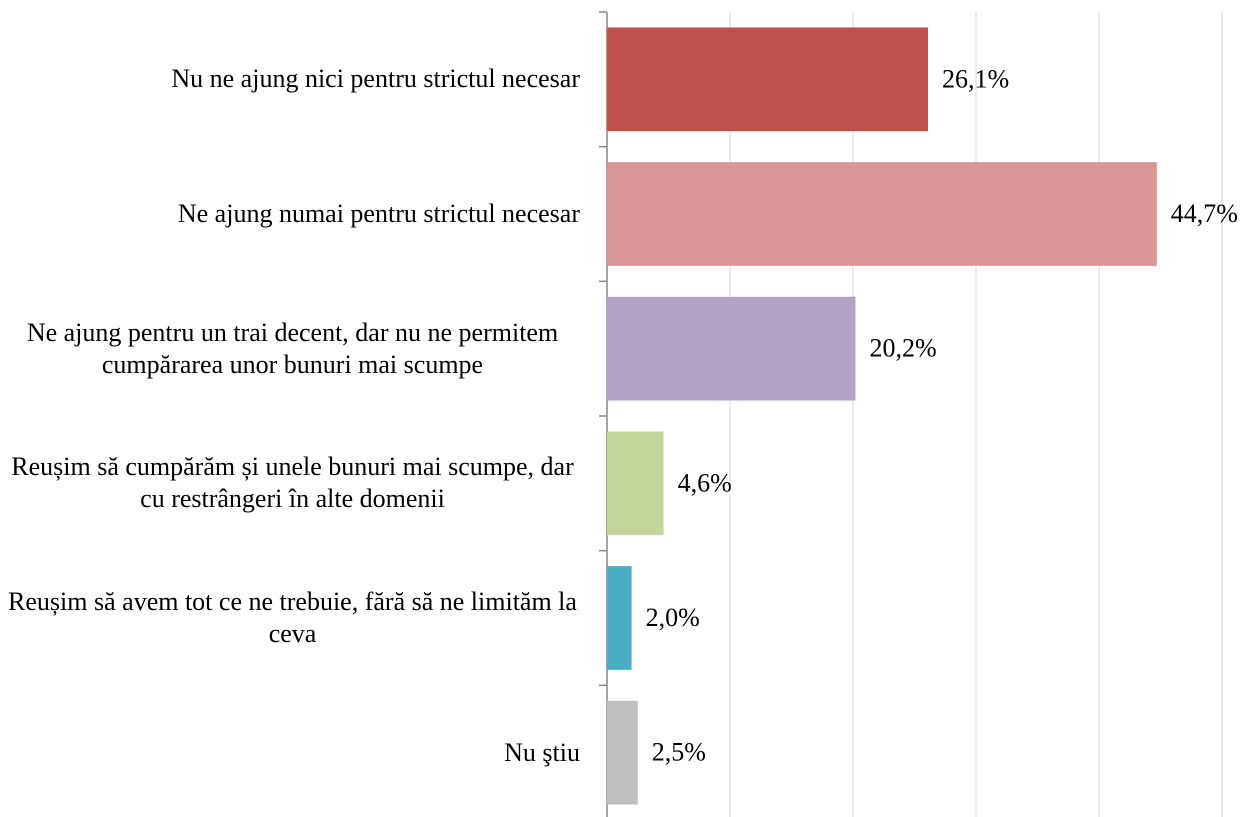 The height and width of the screenshot is (817, 1240). Describe the element at coordinates (378, 213) in the screenshot. I see `category-text: Ne ajung numai pentru strictul necesar` at that location.